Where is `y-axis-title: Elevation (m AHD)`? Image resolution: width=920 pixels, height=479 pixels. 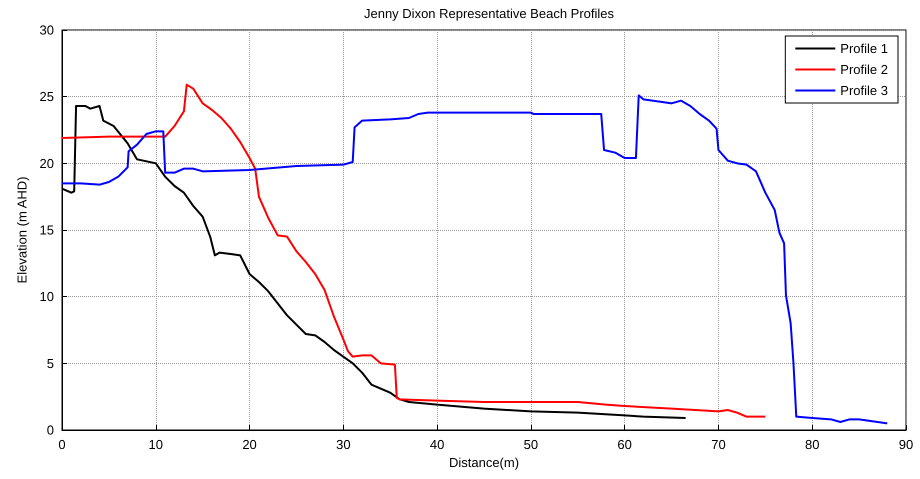 y-axis-title: Elevation (m AHD) is located at coordinates (22, 230).